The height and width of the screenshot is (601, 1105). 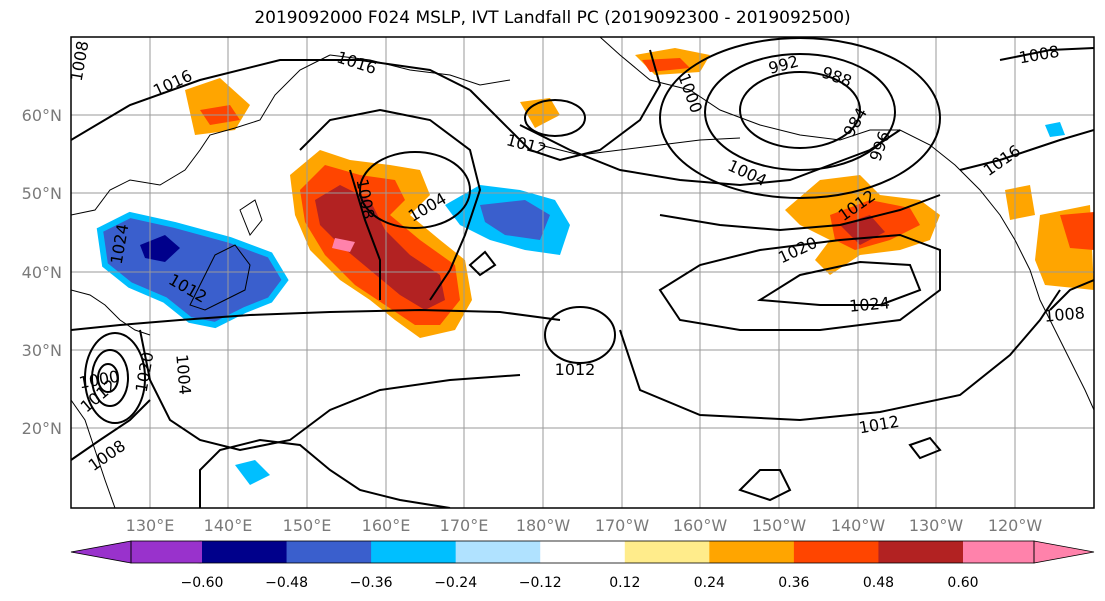 I want to click on colorbar-extend-high, so click(x=1064, y=552).